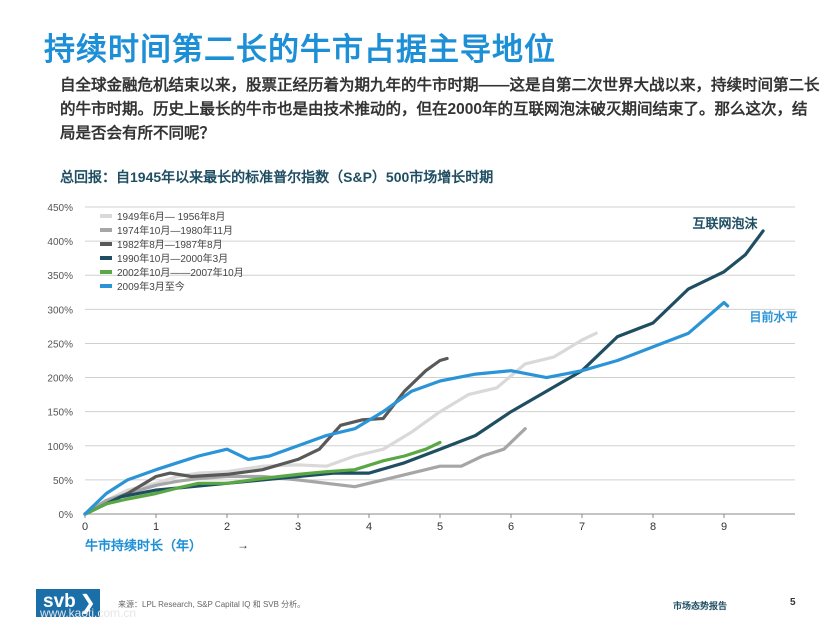  What do you see at coordinates (59, 601) in the screenshot?
I see `svb-logo-text: svb` at bounding box center [59, 601].